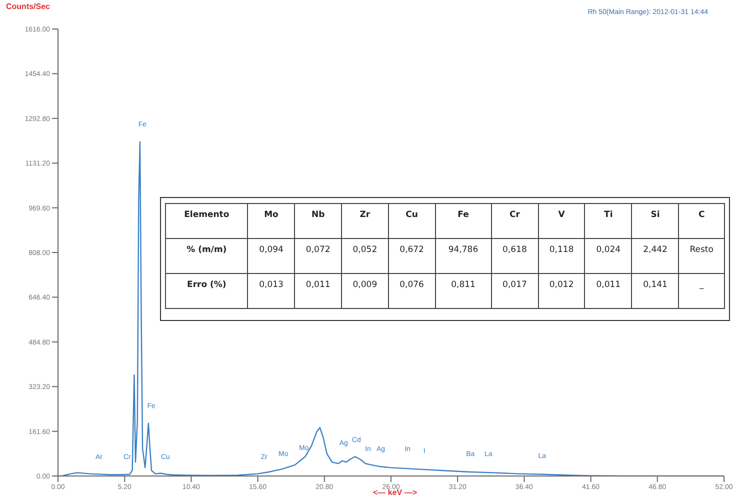 The height and width of the screenshot is (498, 734). I want to click on annotation: 94,786, so click(463, 256).